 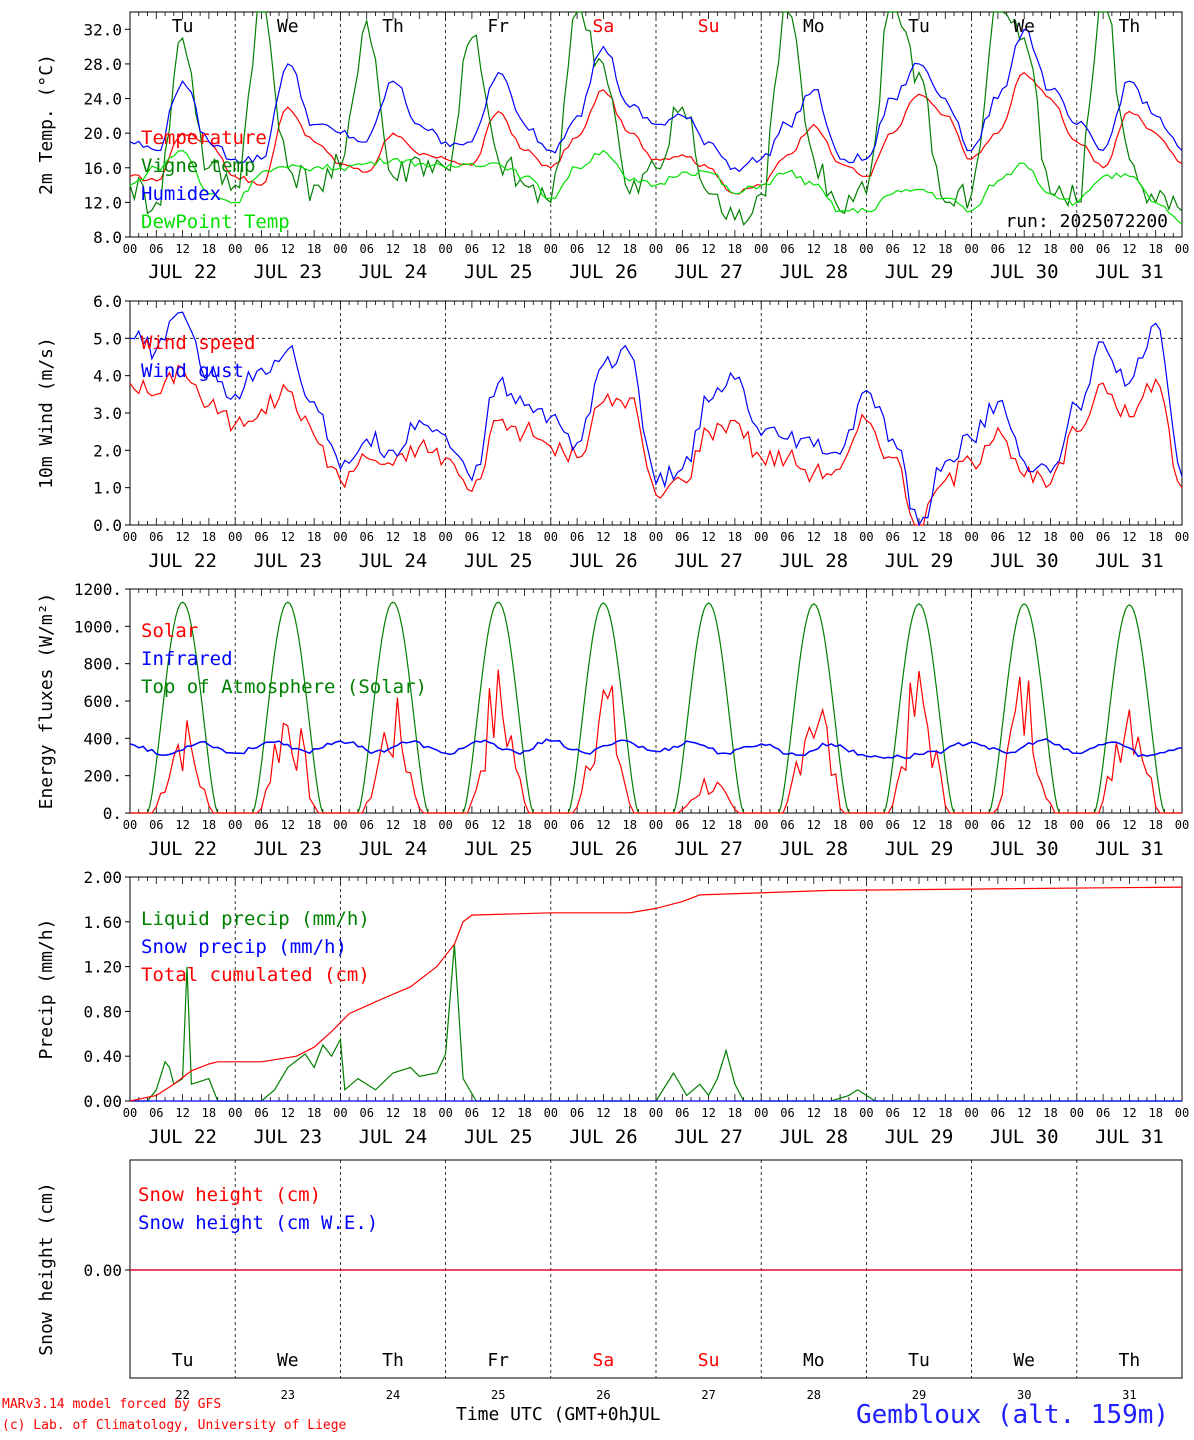 I want to click on legend-entry: Humidex, so click(x=181, y=194).